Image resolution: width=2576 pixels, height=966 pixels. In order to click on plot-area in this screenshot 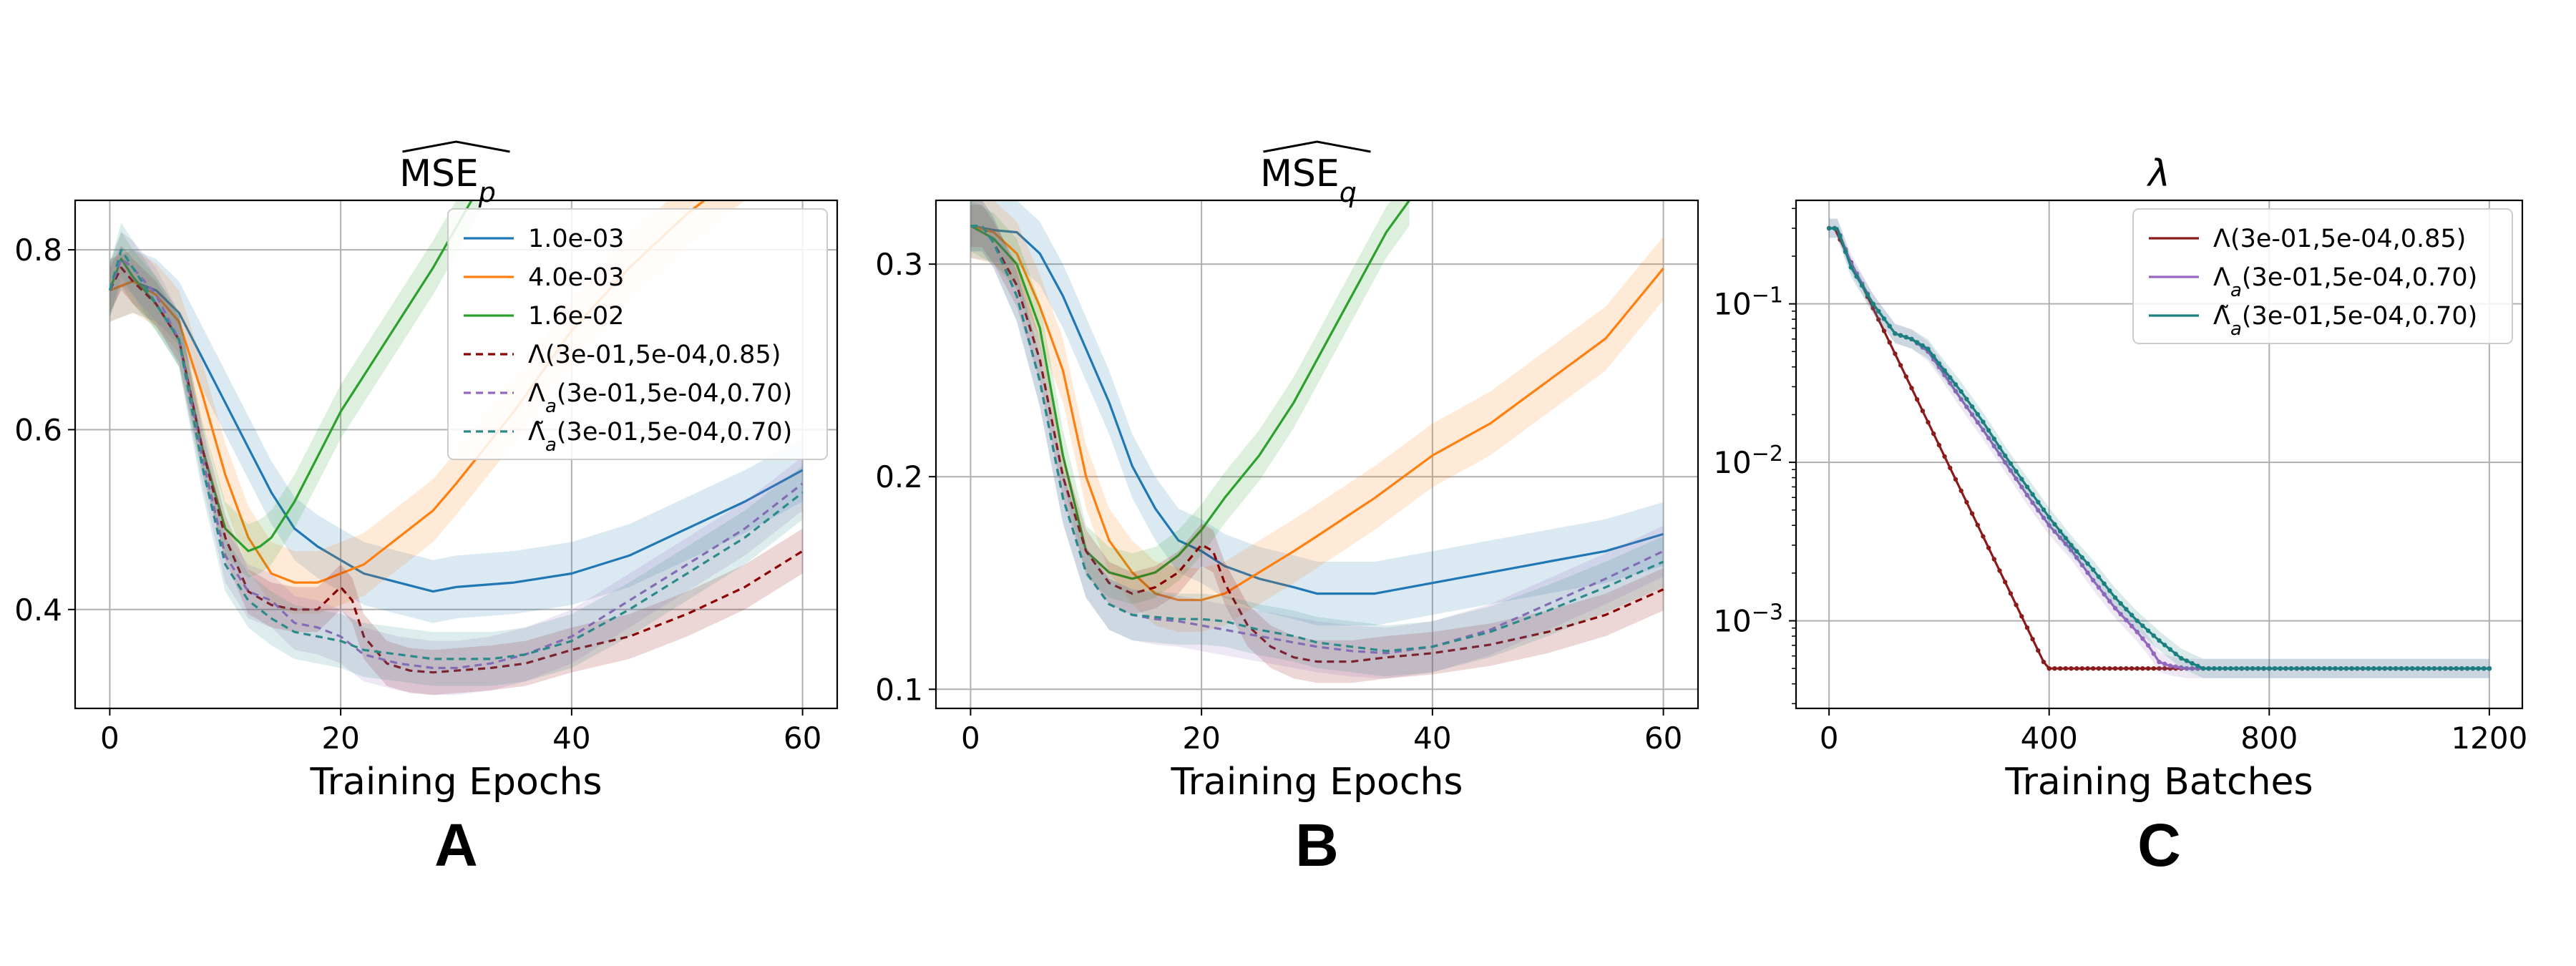, I will do `click(1317, 442)`.